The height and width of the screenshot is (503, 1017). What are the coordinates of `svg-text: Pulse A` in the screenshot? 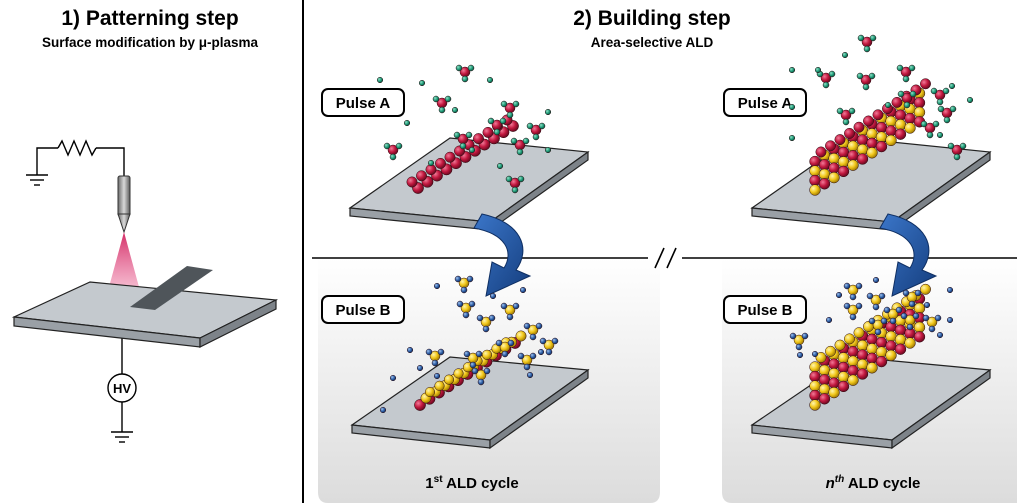 It's located at (765, 103).